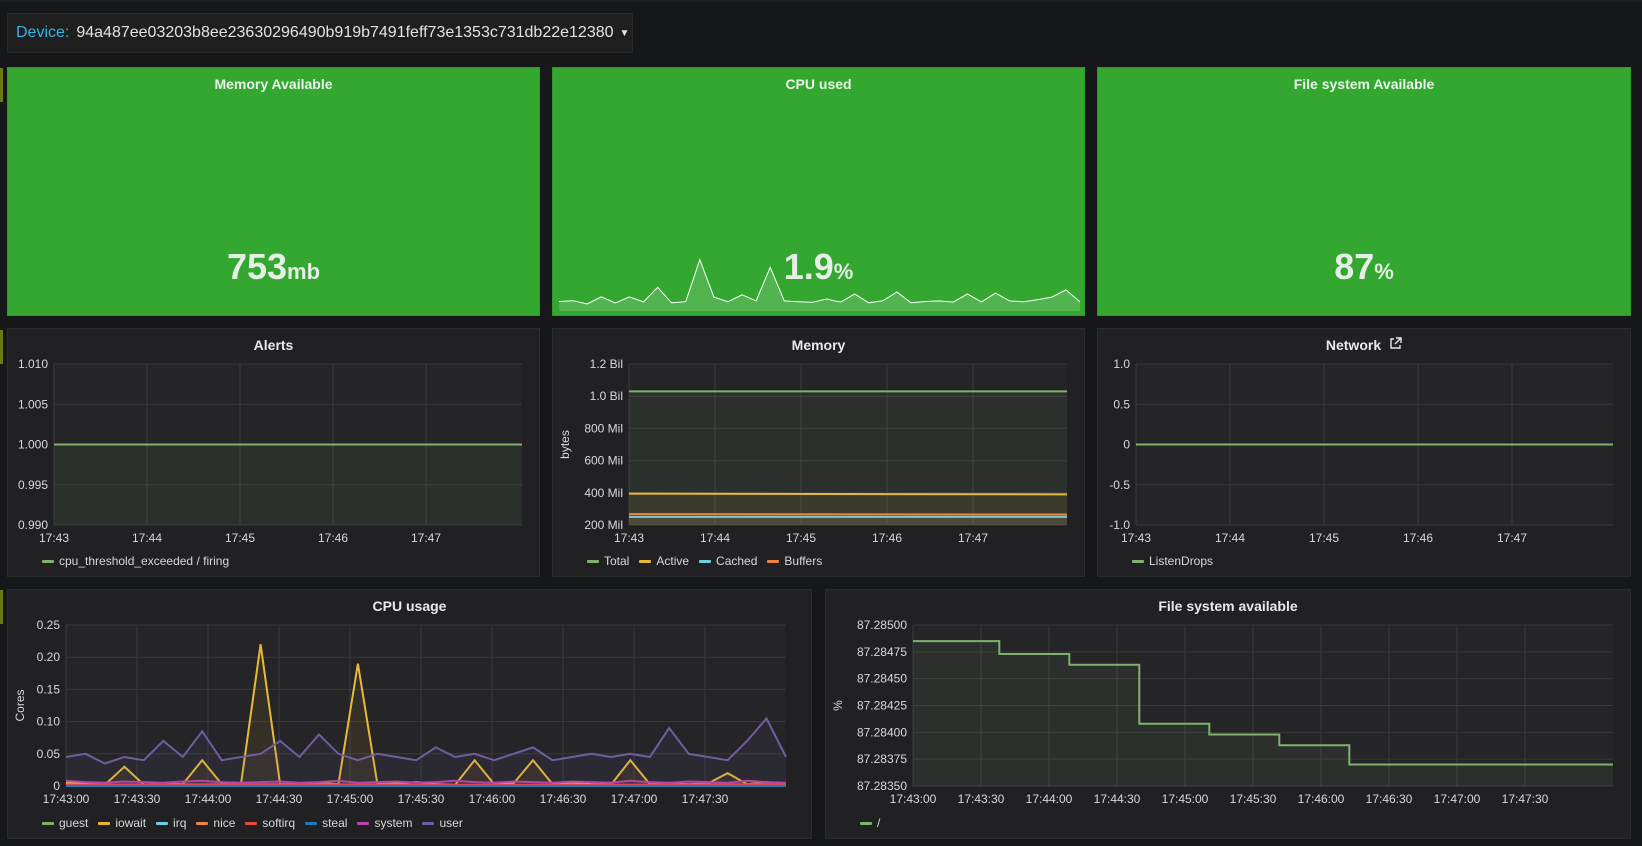 The height and width of the screenshot is (846, 1642). What do you see at coordinates (240, 538) in the screenshot?
I see `x-tick-label: 17:45` at bounding box center [240, 538].